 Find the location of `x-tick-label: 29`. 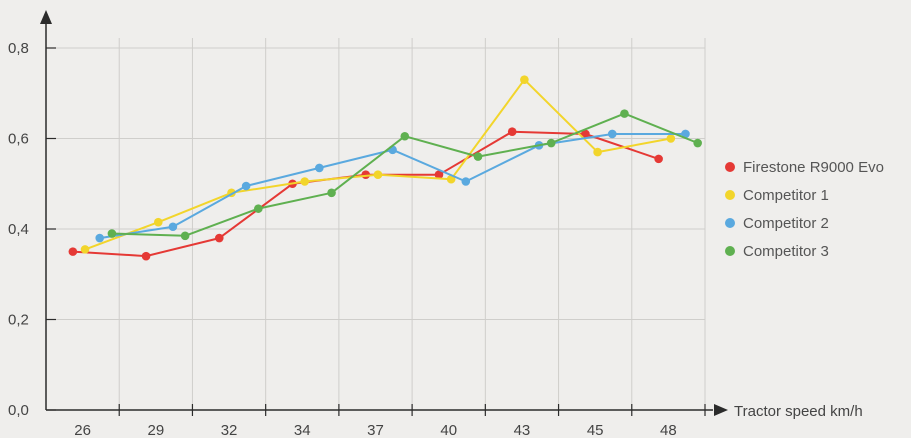

x-tick-label: 29 is located at coordinates (155, 430).